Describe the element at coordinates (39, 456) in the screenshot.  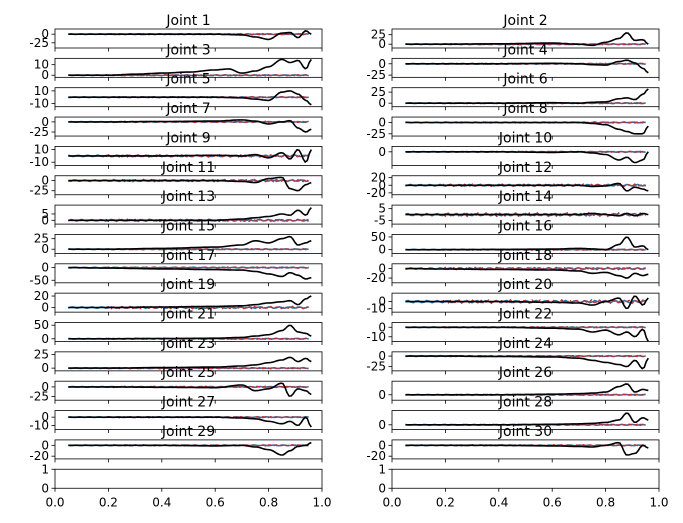
I see `y-tick-label: -20` at that location.